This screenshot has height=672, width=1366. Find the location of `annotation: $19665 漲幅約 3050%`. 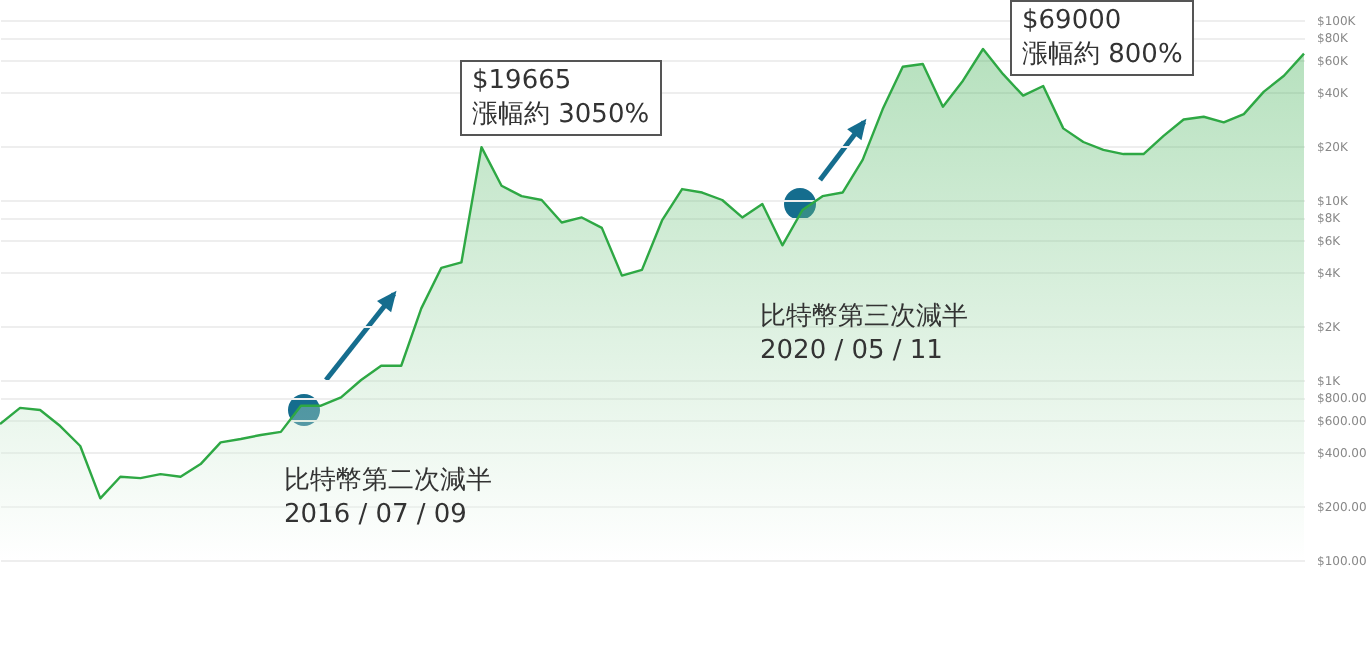

annotation: $19665 漲幅約 3050% is located at coordinates (561, 98).